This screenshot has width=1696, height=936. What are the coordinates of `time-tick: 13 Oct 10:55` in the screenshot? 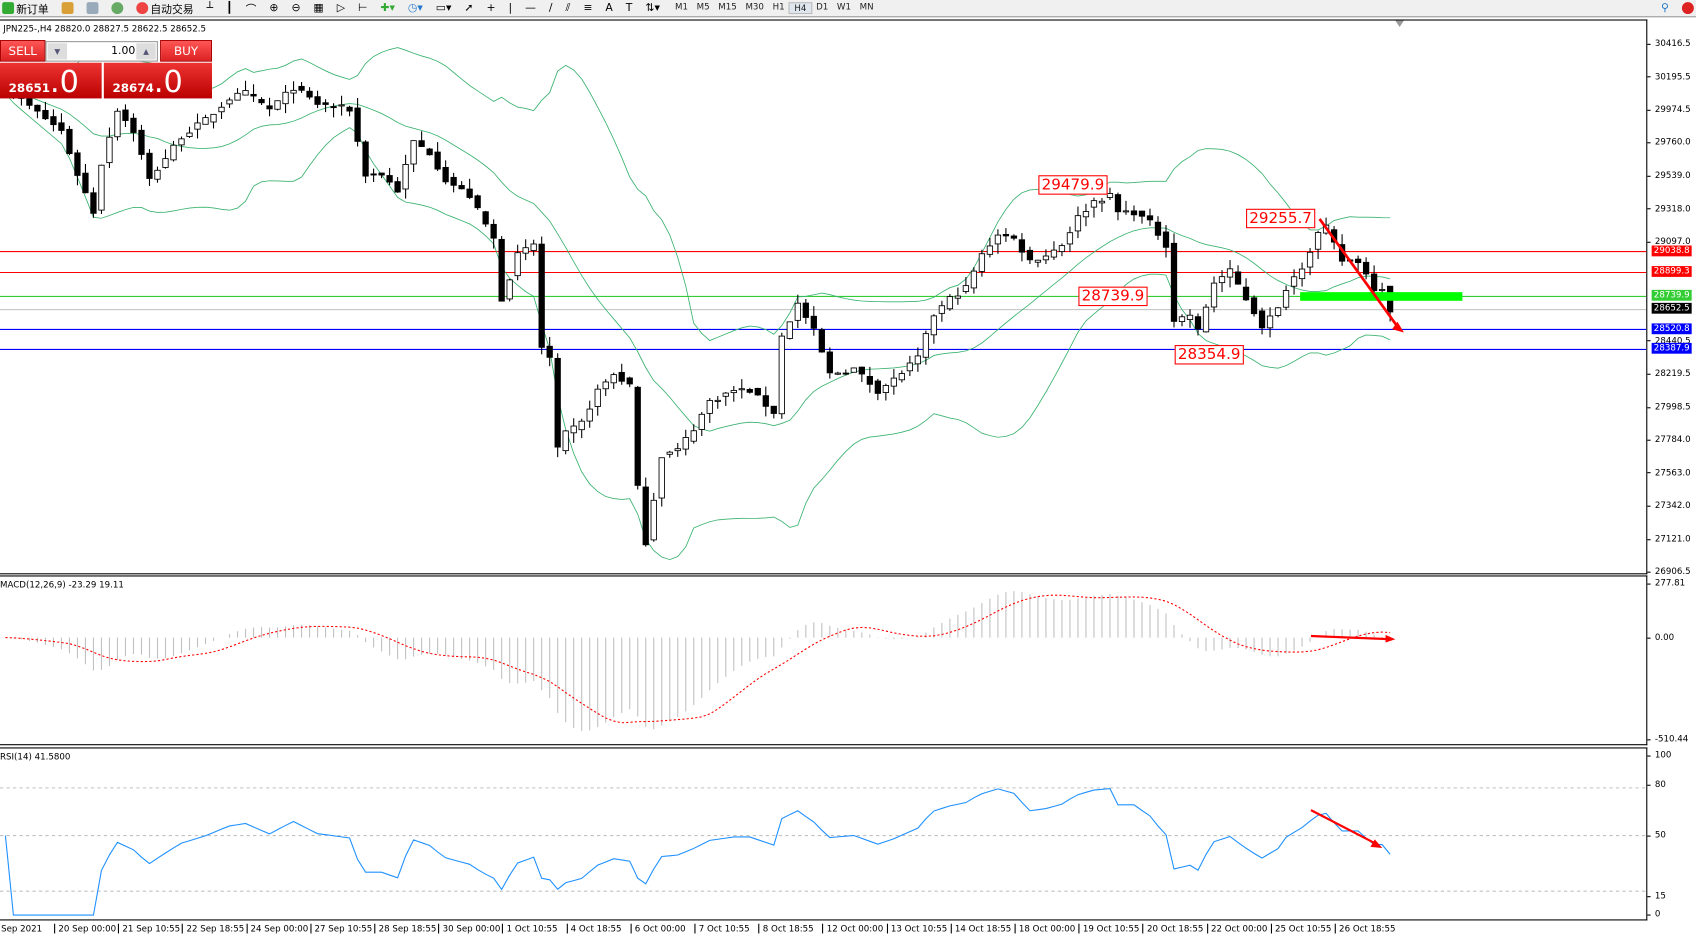 It's located at (916, 928).